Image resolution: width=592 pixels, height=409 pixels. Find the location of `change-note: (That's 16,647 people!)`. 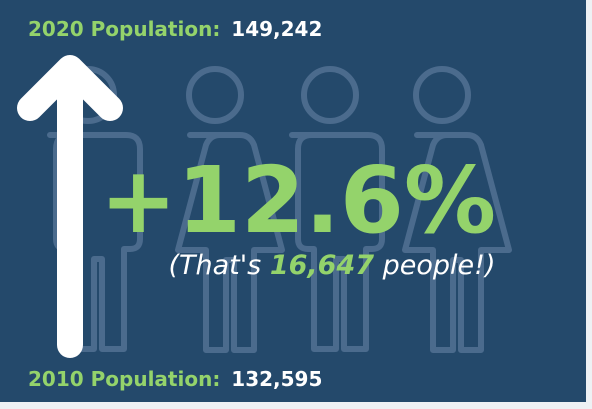

change-note: (That's 16,647 people!) is located at coordinates (331, 265).